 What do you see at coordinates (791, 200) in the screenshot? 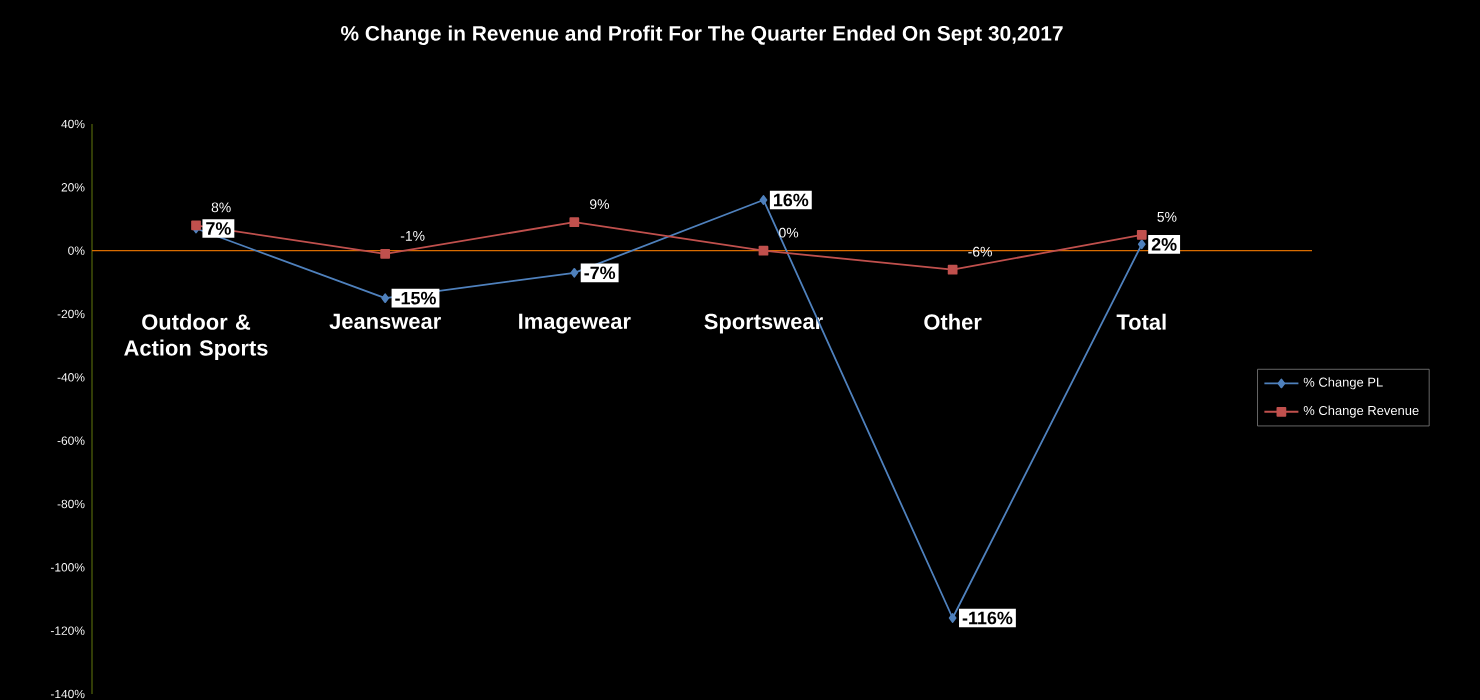
I see `data-label: 16%` at bounding box center [791, 200].